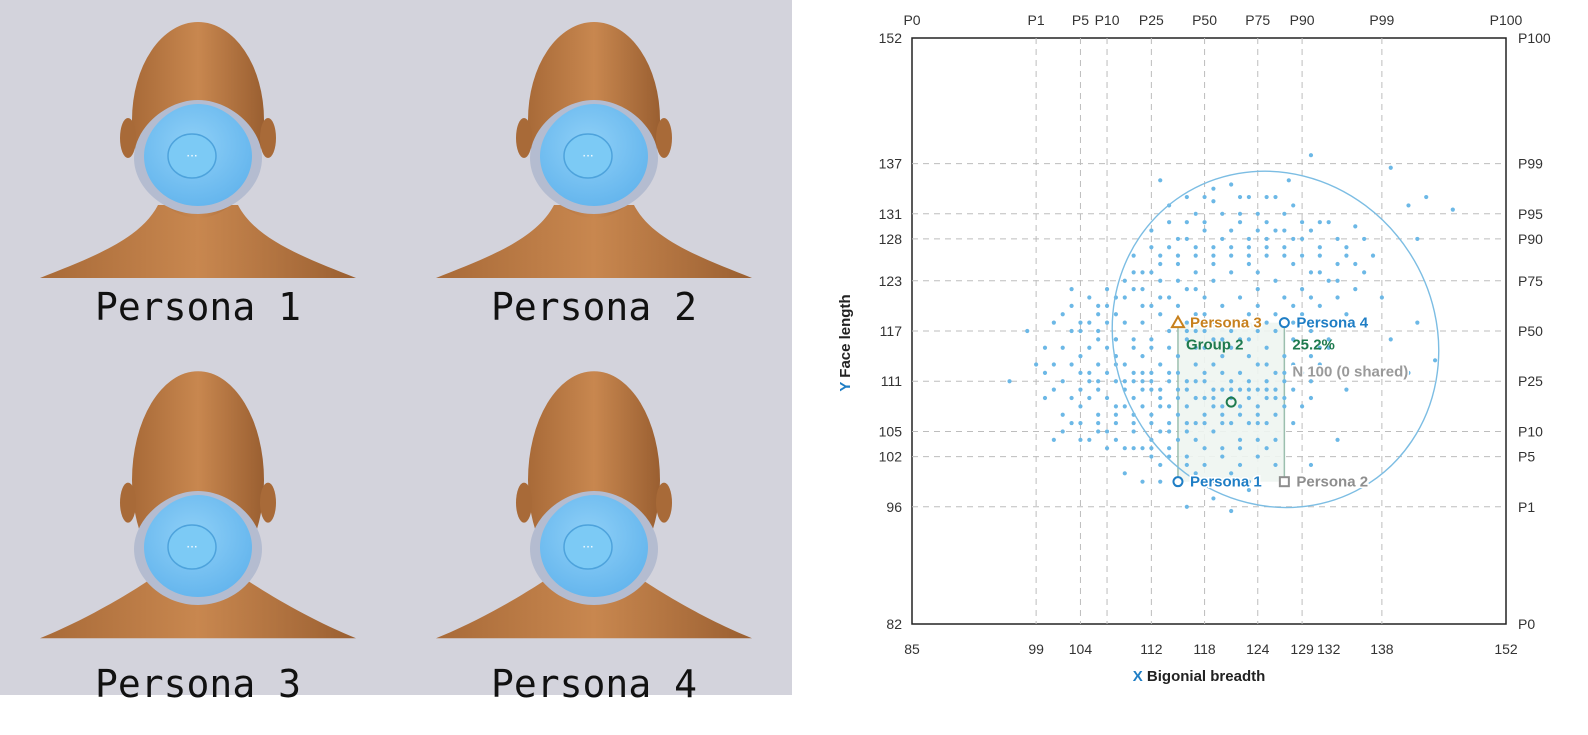  What do you see at coordinates (845, 335) in the screenshot?
I see `y-axis-name: Face length` at bounding box center [845, 335].